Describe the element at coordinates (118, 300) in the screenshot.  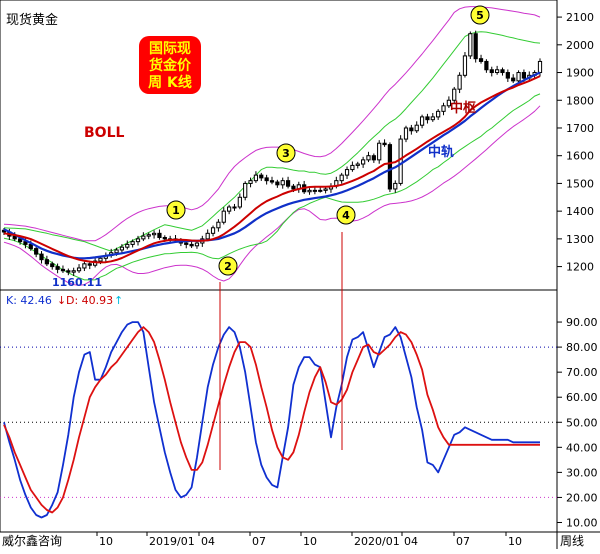
I see `d-legend-arrow: ↑` at that location.